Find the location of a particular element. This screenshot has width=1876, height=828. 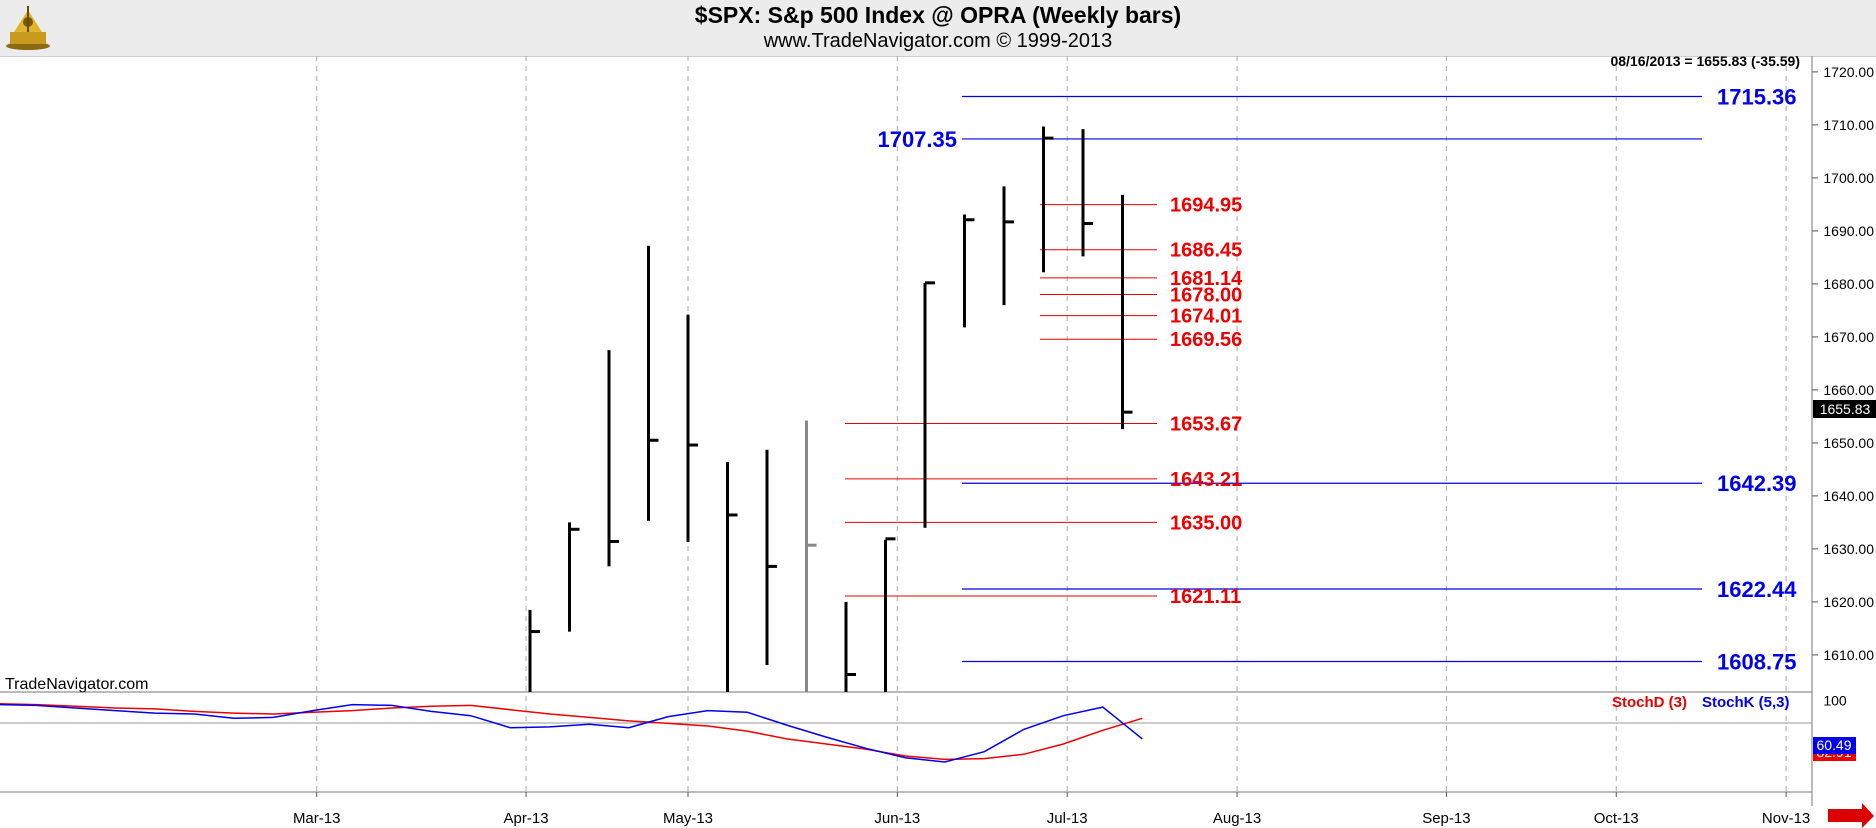

price-tick-label: 1610.00 is located at coordinates (1848, 655).